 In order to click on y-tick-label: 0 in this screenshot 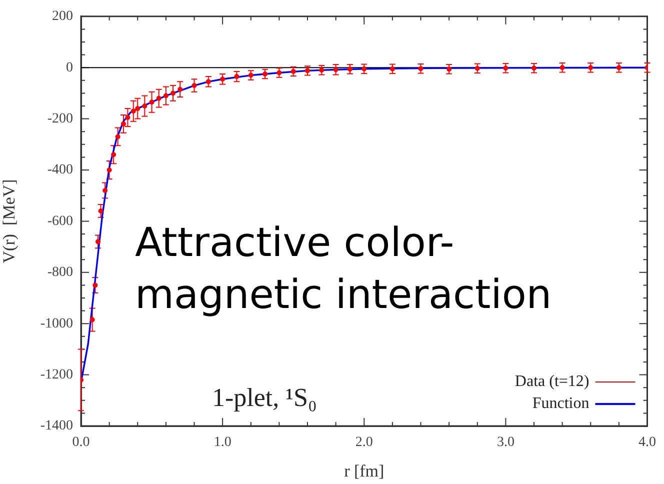, I will do `click(69, 68)`.